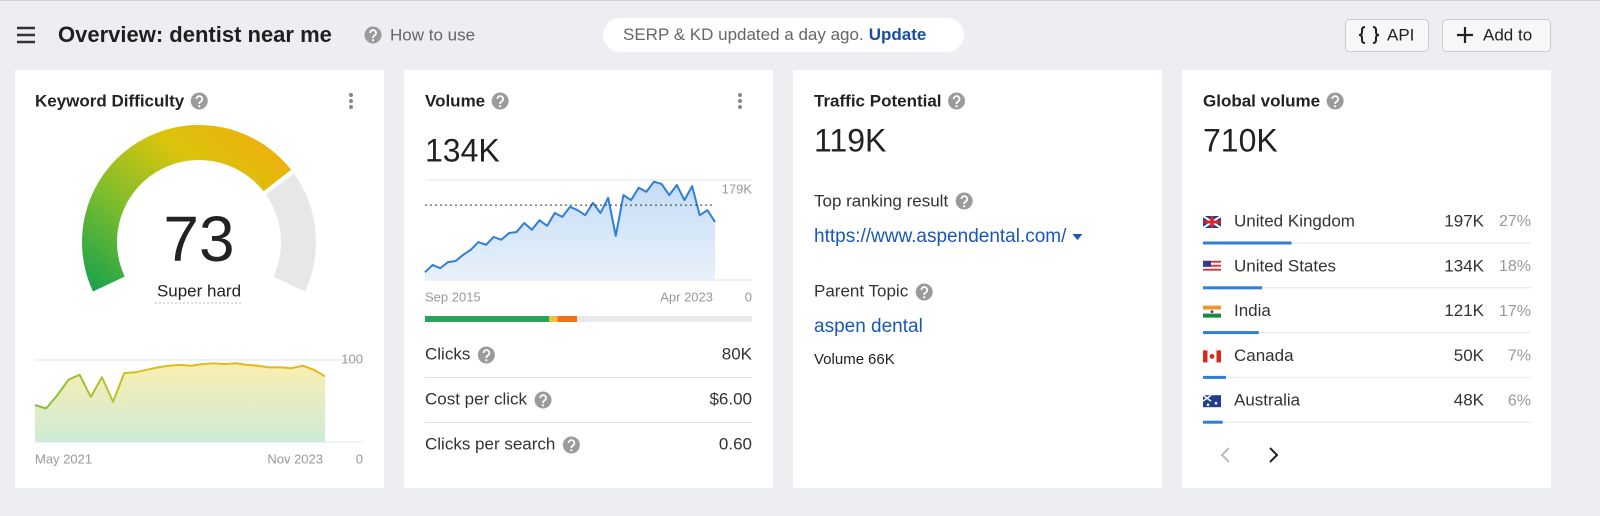 The image size is (1600, 516). I want to click on notice: SERP & KD updated a day ago. Update, so click(774, 34).